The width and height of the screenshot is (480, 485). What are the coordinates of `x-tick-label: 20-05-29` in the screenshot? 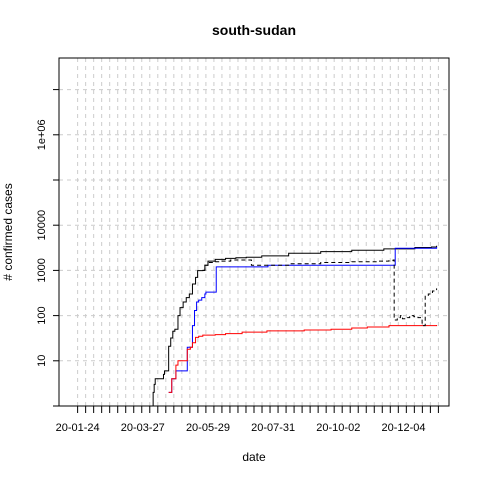 It's located at (208, 428).